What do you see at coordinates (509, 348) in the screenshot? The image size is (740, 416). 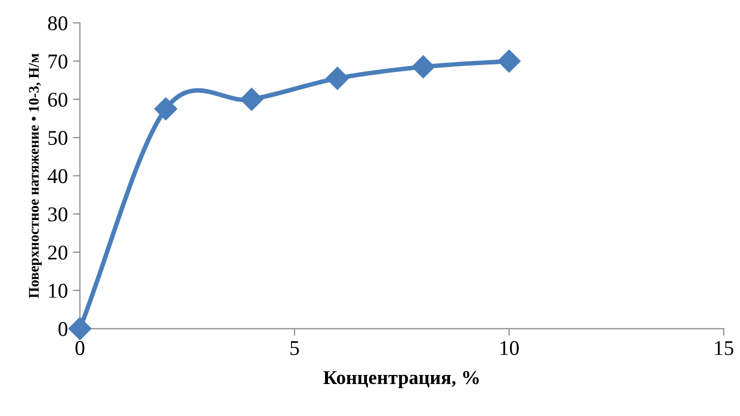 I see `x-tick-label: 10` at bounding box center [509, 348].